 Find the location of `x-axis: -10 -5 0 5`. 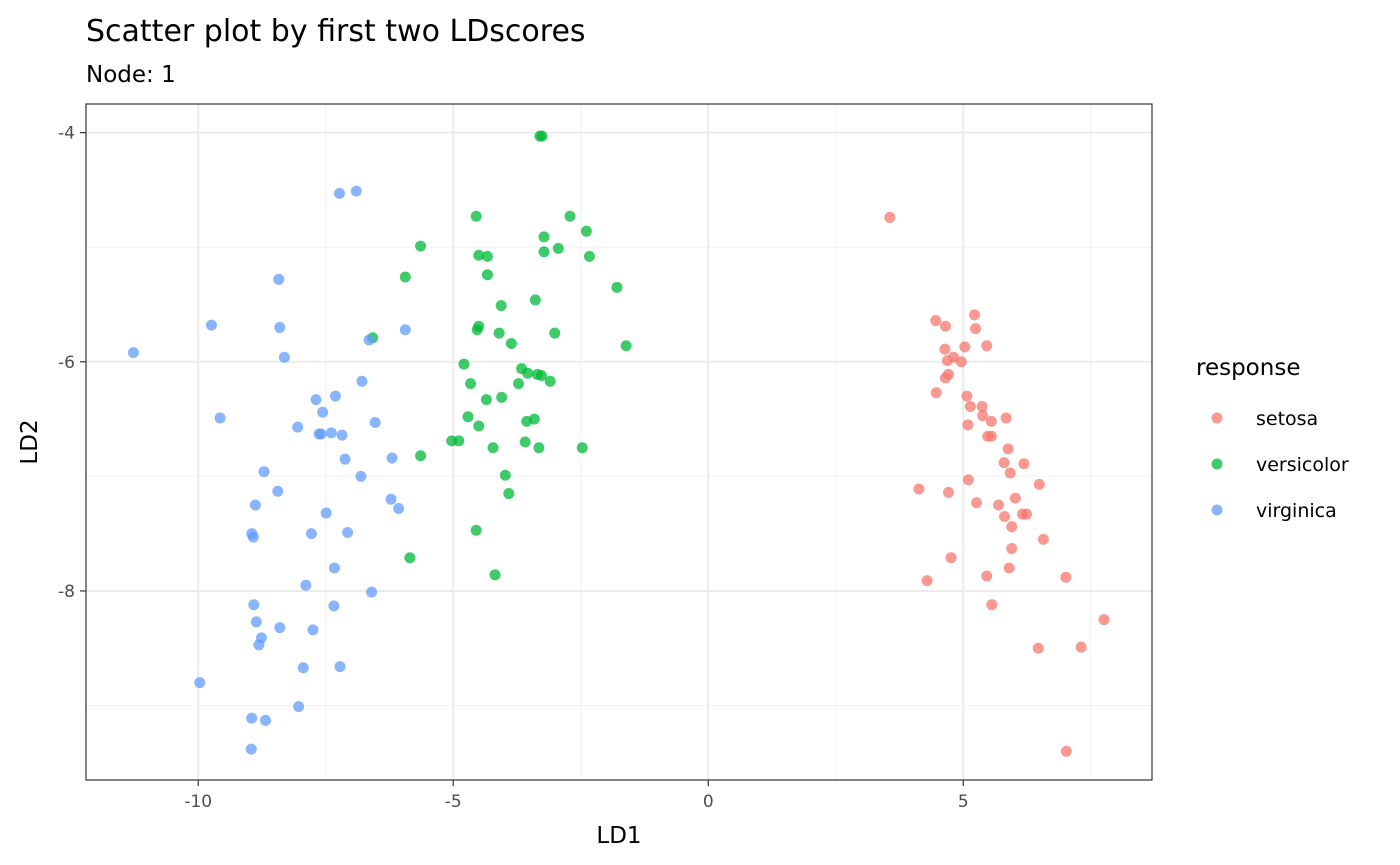

x-axis: -10 -5 0 5 is located at coordinates (576, 796).